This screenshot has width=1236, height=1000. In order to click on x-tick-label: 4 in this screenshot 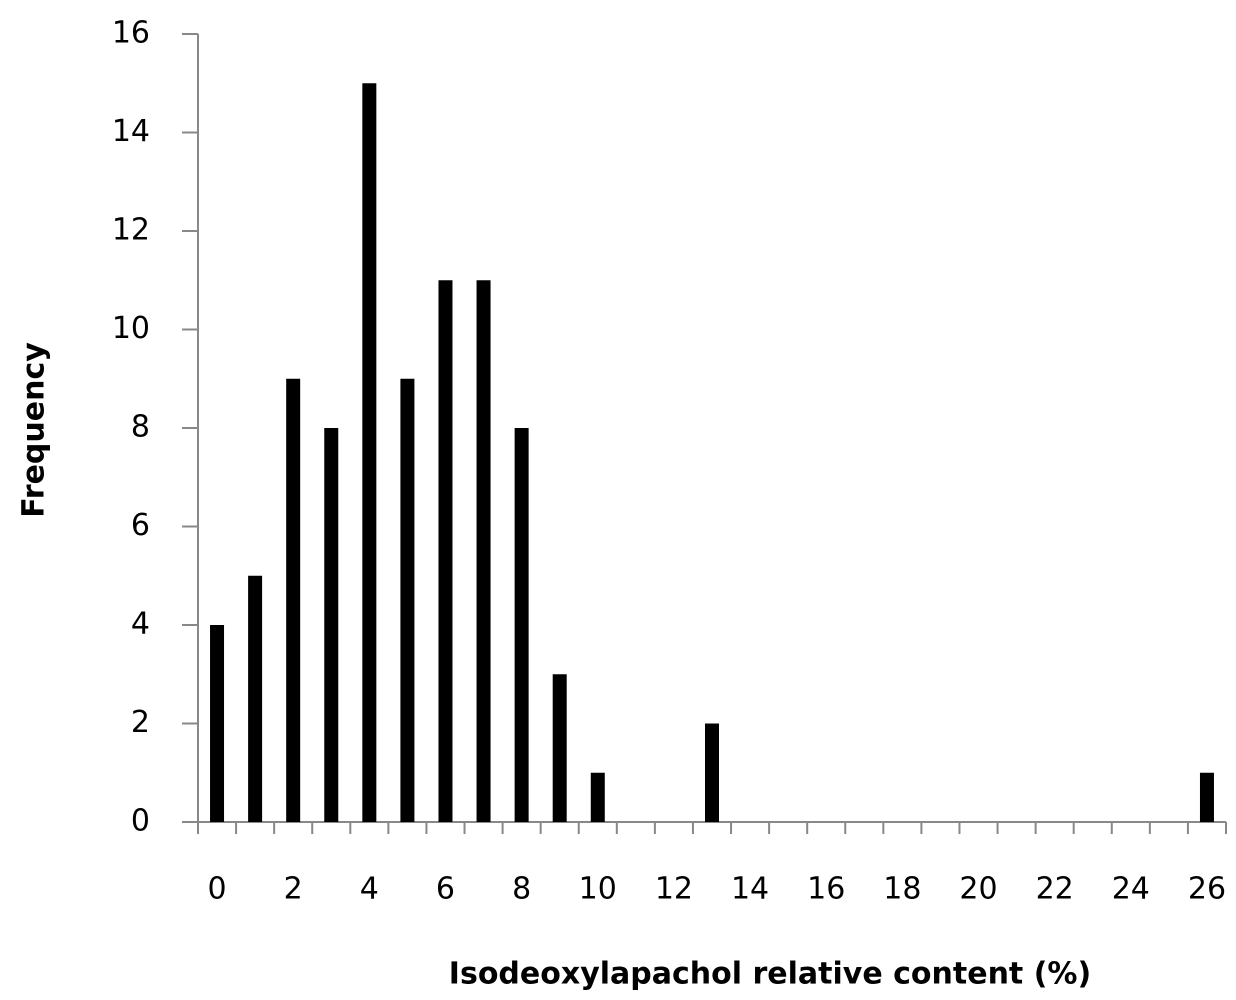, I will do `click(369, 889)`.